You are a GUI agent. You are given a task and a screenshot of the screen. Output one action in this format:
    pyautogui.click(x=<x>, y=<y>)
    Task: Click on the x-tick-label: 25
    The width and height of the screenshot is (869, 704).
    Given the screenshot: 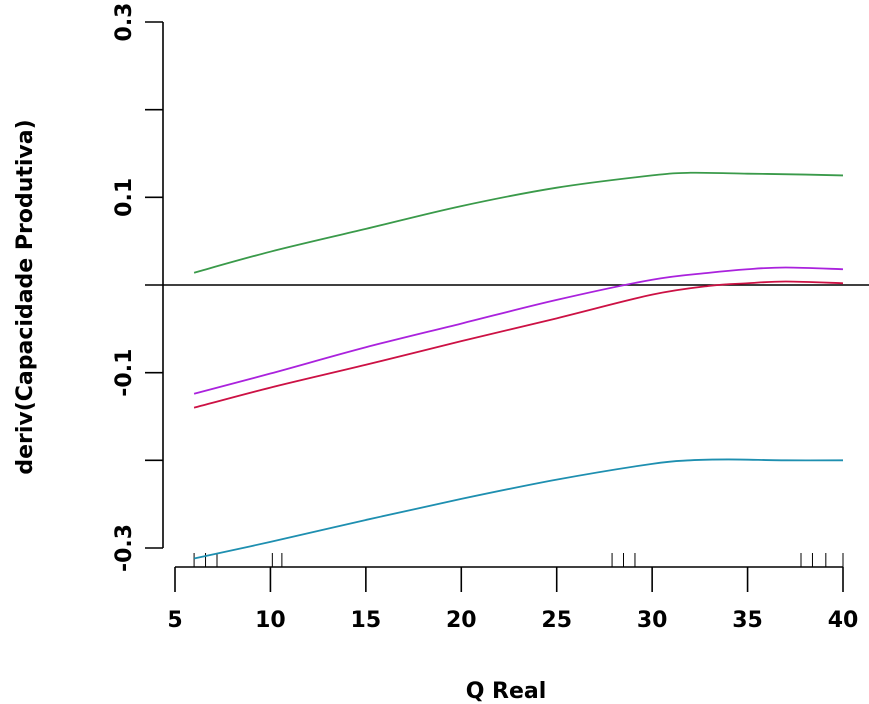 What is the action you would take?
    pyautogui.click(x=556, y=620)
    